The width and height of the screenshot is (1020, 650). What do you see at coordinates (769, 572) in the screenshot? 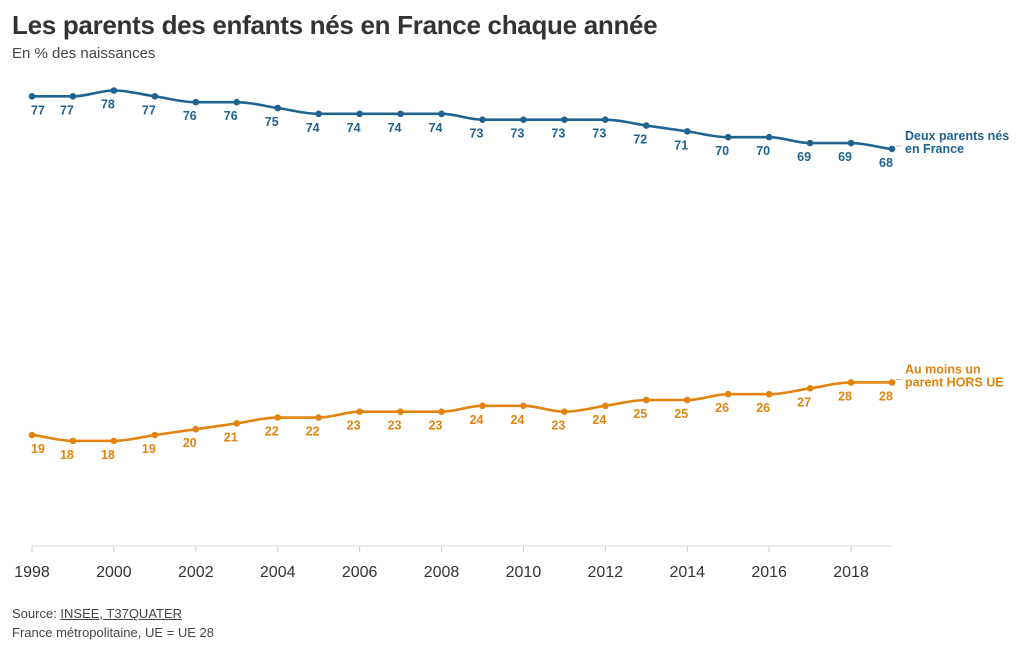
I see `x-tick-label: 2016` at bounding box center [769, 572].